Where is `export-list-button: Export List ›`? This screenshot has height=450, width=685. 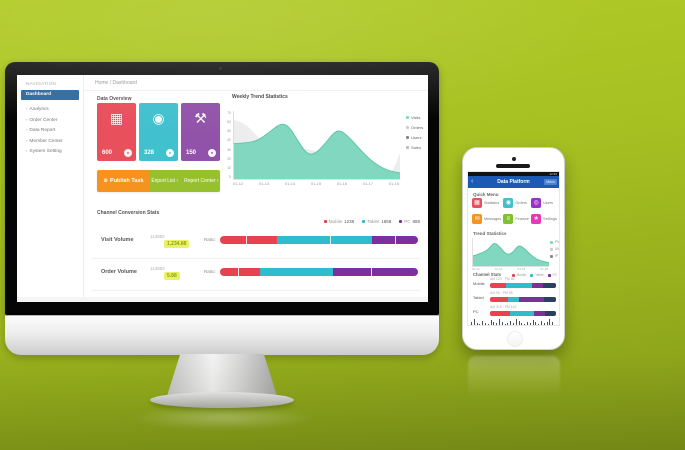 export-list-button: Export List › is located at coordinates (165, 181).